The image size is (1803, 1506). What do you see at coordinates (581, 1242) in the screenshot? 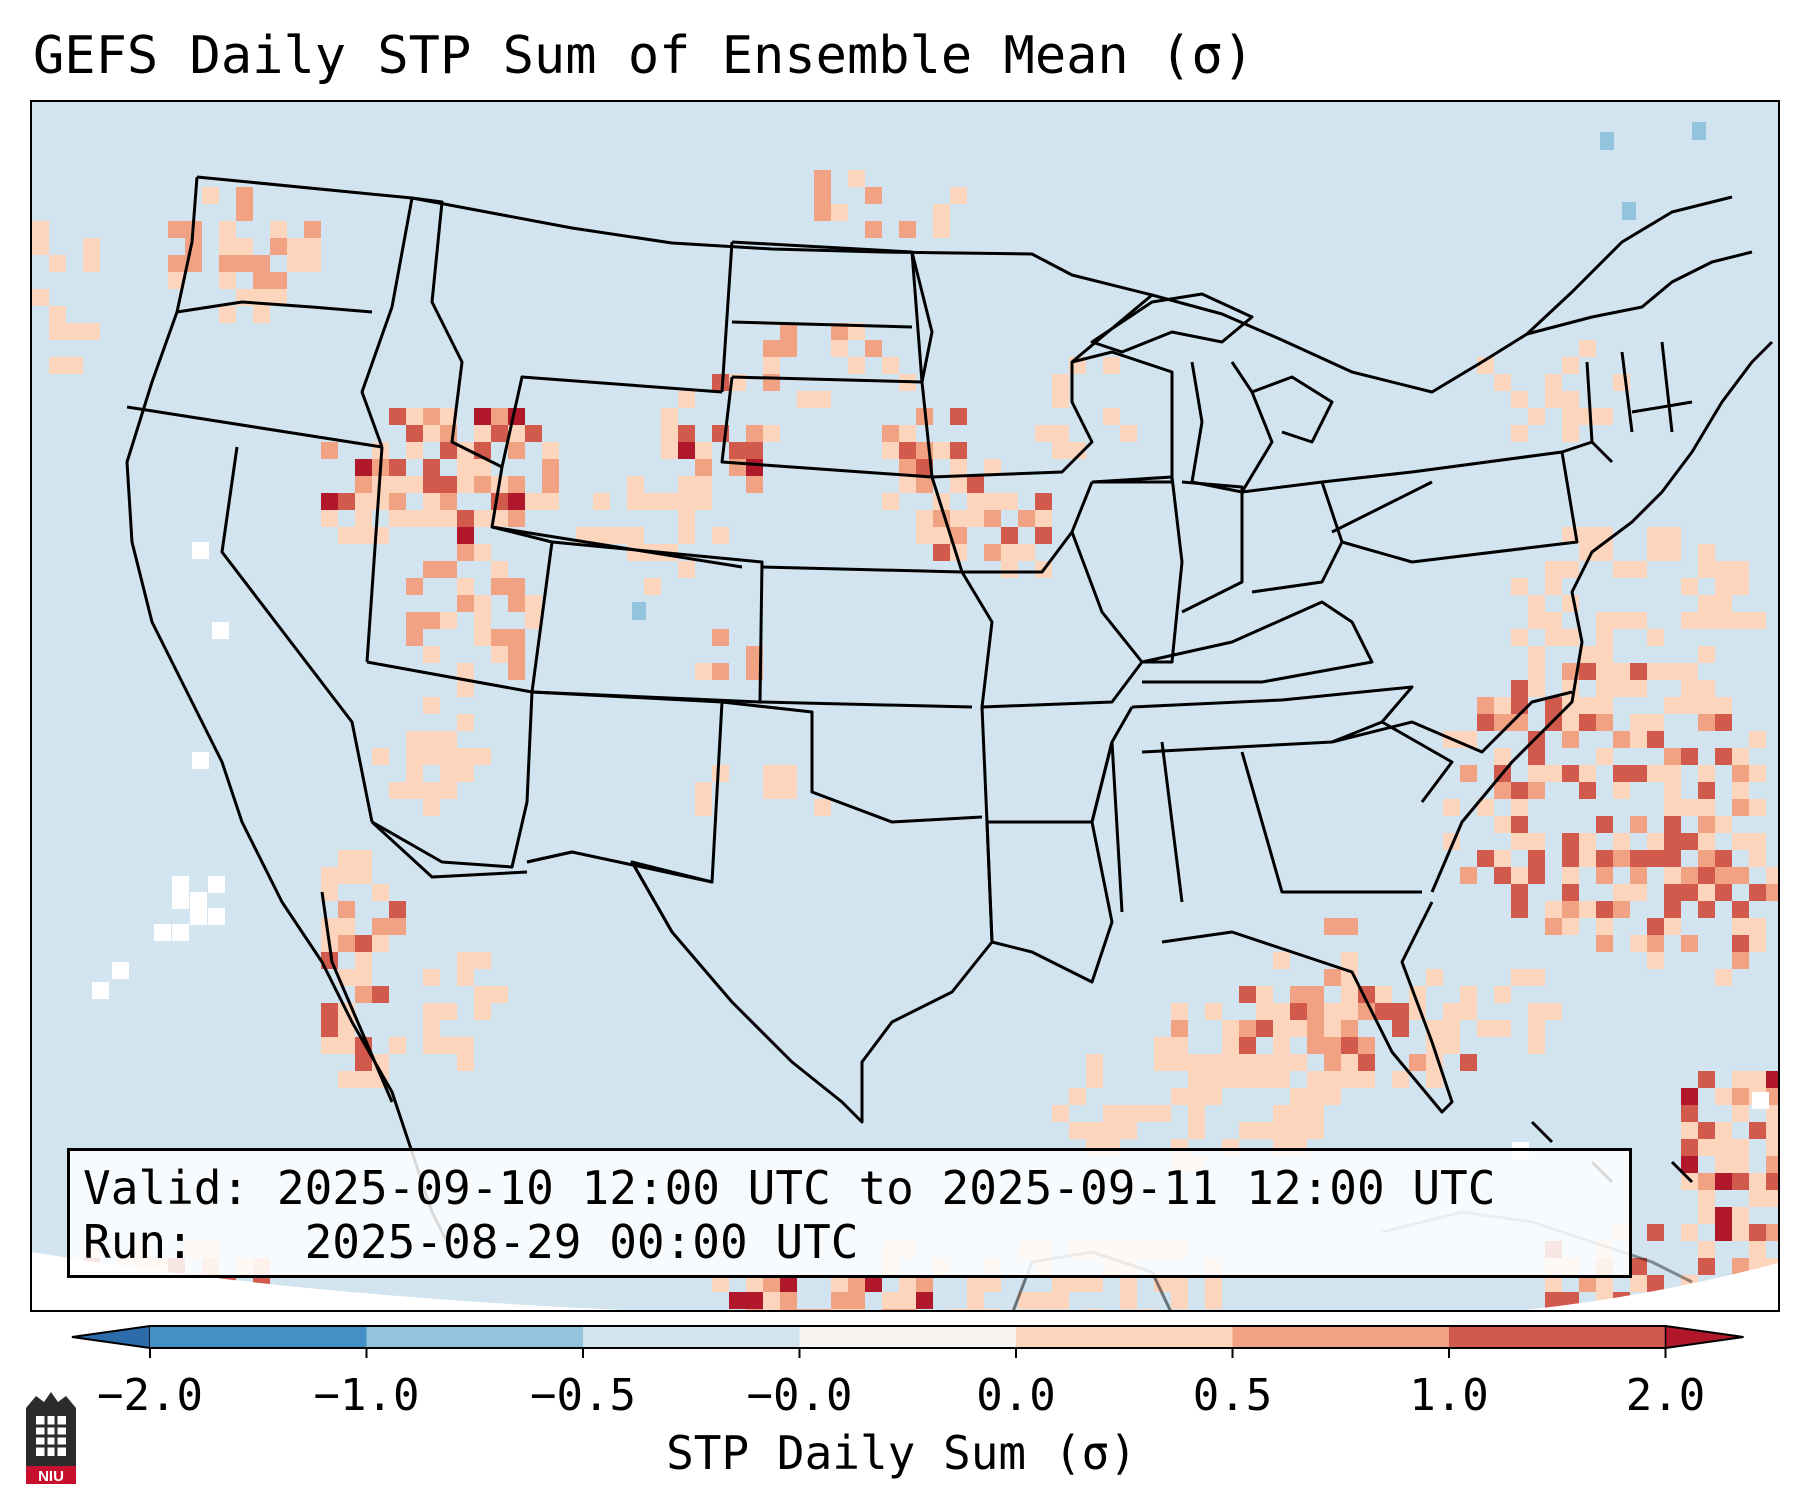
I see `run-value: 2025-08-29 00:00 UTC` at bounding box center [581, 1242].